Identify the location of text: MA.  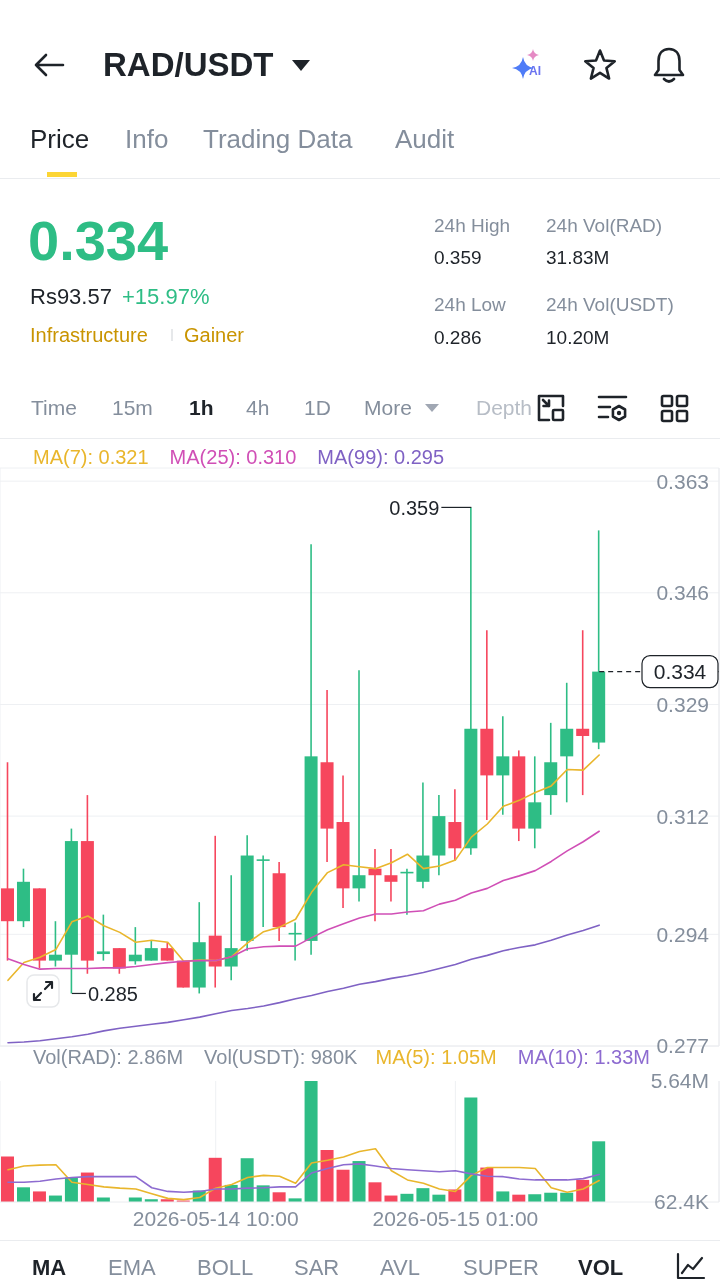
(49, 1268).